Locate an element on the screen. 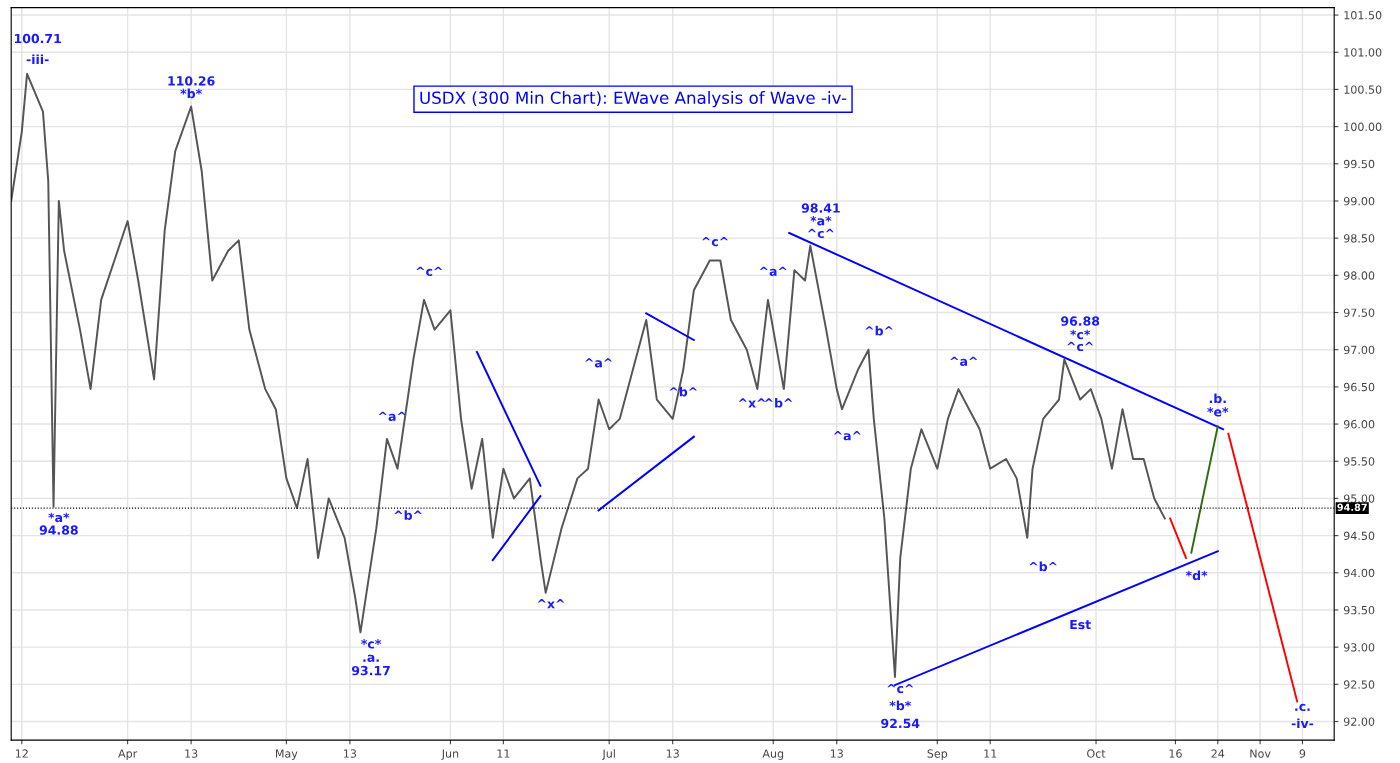 The width and height of the screenshot is (1400, 763). annotation: 93.17 is located at coordinates (370, 670).